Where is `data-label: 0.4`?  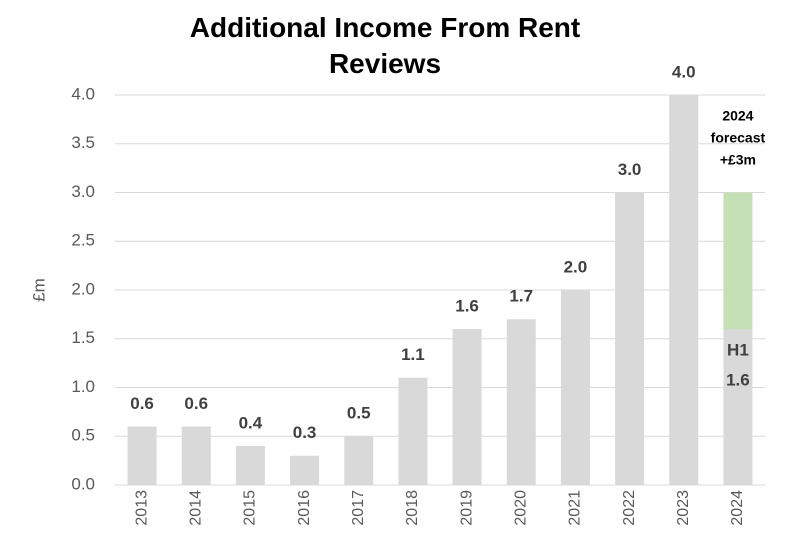 data-label: 0.4 is located at coordinates (251, 422).